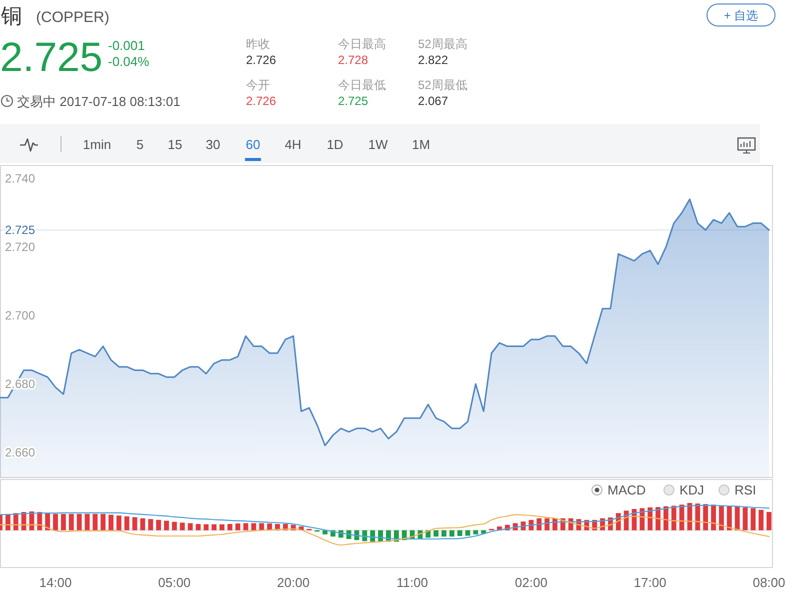  What do you see at coordinates (174, 582) in the screenshot?
I see `x-tick-label: 05:00` at bounding box center [174, 582].